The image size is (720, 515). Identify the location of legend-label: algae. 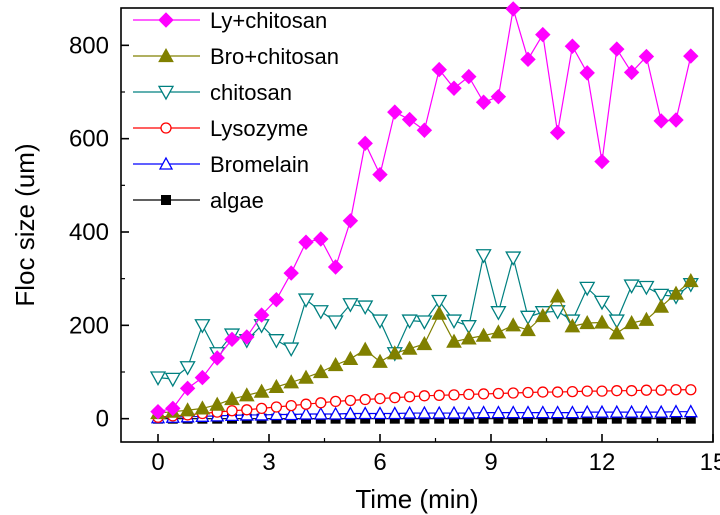
(237, 200).